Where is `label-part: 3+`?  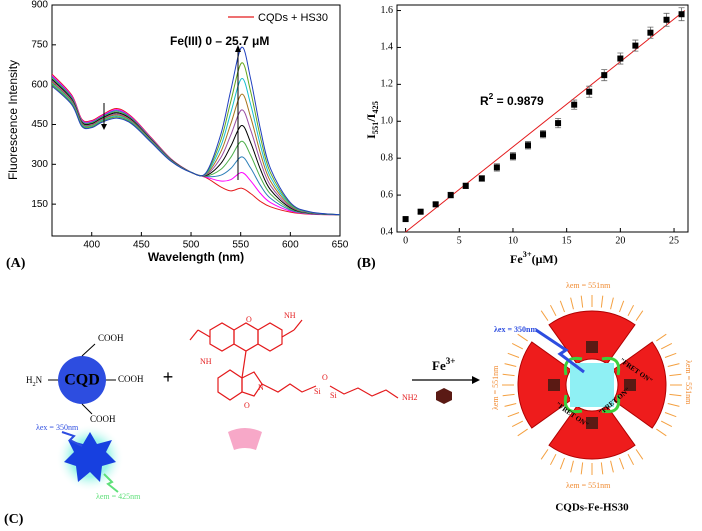 label-part: 3+ is located at coordinates (451, 361).